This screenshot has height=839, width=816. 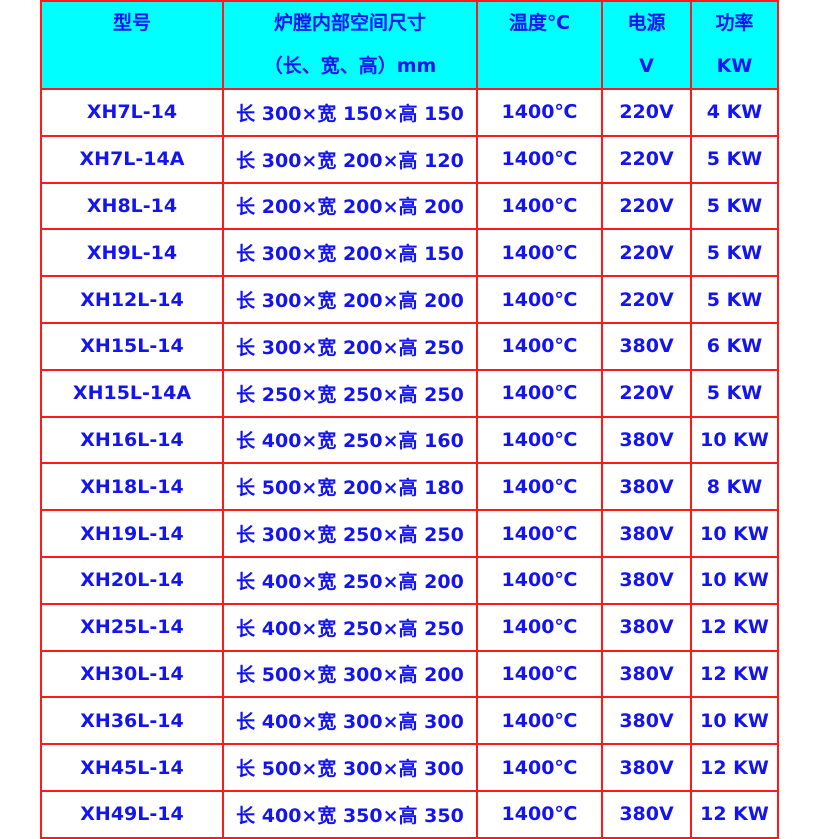 I want to click on header-voltage: 电源 V, so click(x=646, y=45).